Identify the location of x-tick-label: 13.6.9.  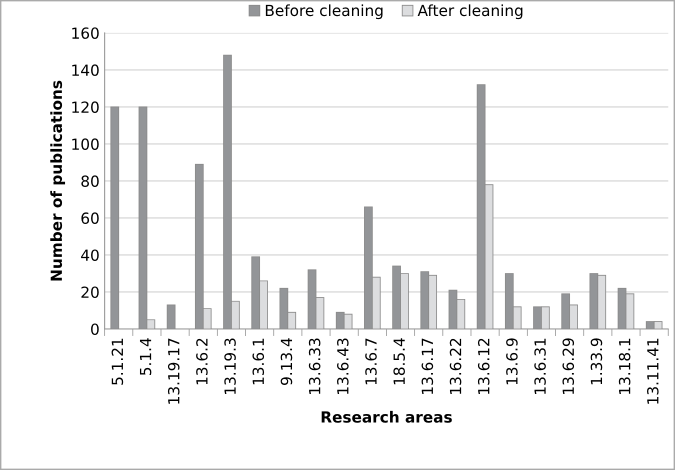
(512, 361).